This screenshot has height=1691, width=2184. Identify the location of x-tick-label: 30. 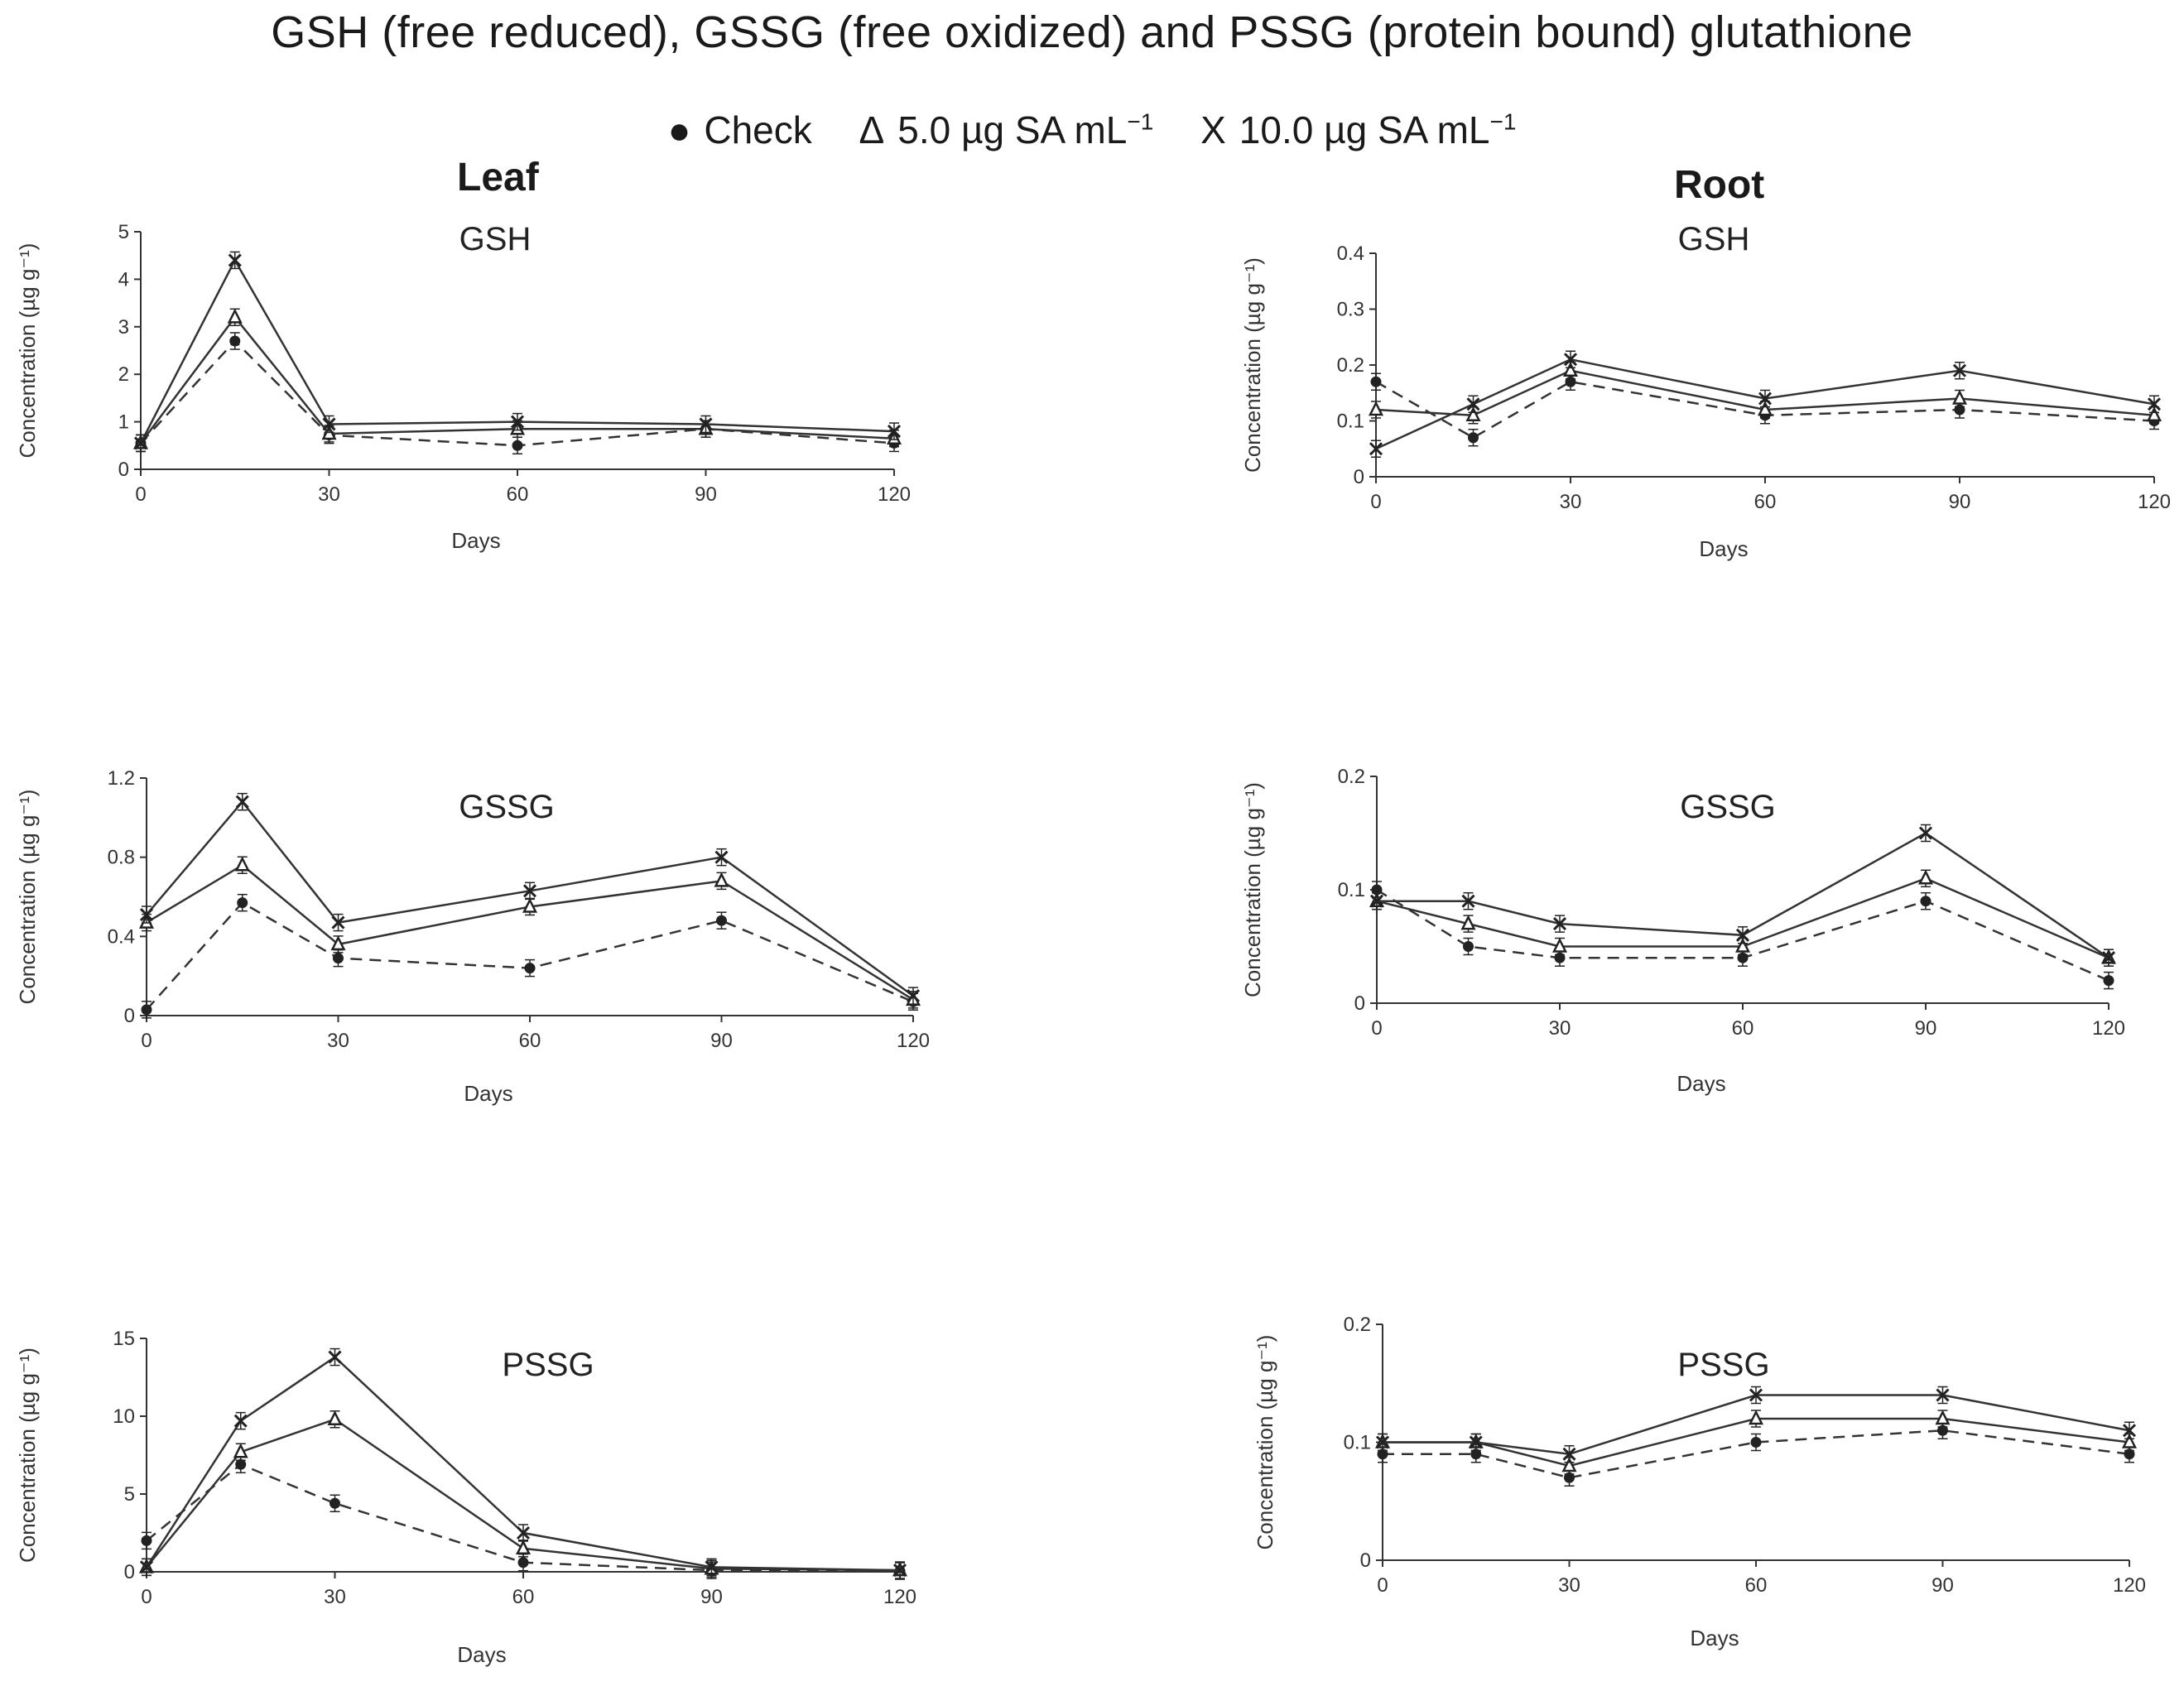
(1560, 1028).